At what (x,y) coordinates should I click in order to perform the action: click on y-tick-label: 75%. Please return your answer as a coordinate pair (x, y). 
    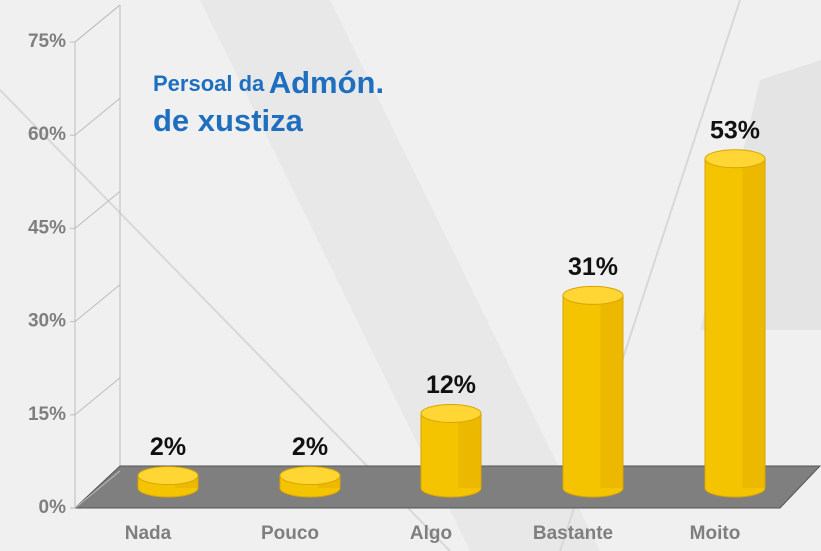
    Looking at the image, I should click on (47, 41).